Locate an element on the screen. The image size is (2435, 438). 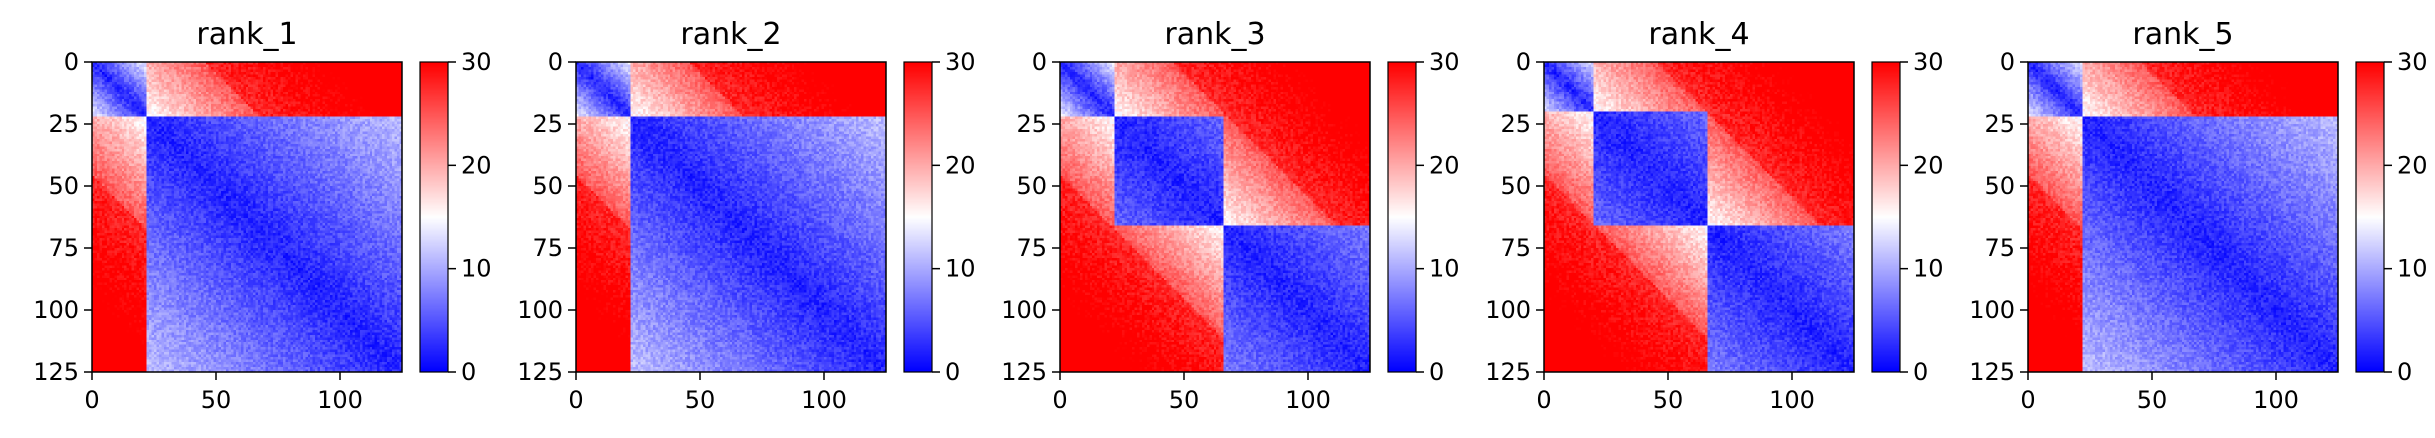
panel-title: rank_4 is located at coordinates (1698, 34).